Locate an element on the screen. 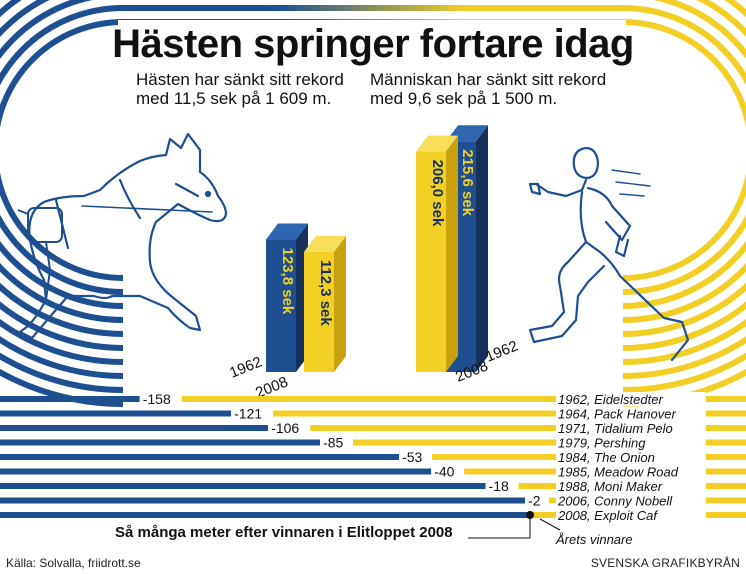 The height and width of the screenshot is (574, 746). category-label: 1971, Tidalium Pelo is located at coordinates (615, 428).